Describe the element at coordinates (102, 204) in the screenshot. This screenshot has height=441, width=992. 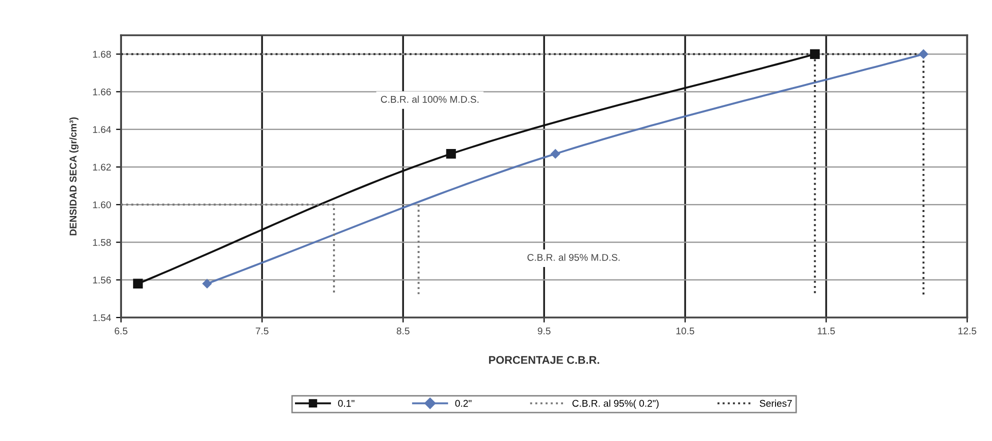
I see `y-tick-label: 1.60` at that location.